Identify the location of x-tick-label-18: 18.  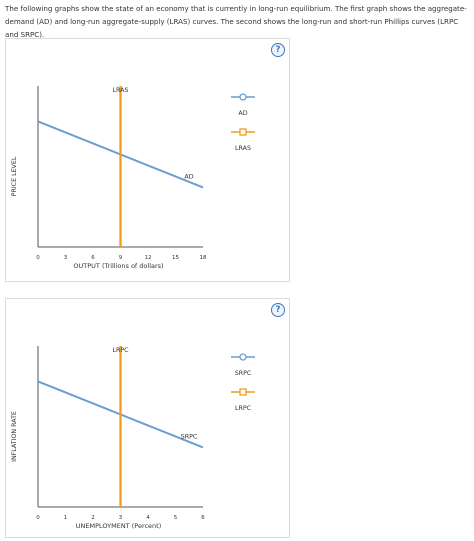
(203, 258).